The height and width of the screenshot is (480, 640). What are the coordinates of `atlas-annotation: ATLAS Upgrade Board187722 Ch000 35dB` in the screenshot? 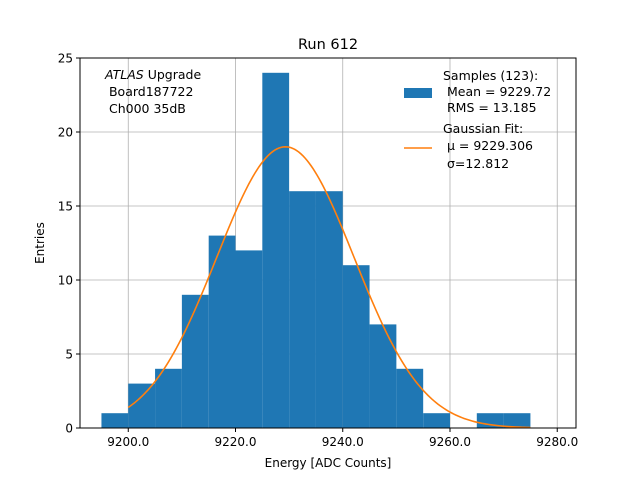 It's located at (152, 91).